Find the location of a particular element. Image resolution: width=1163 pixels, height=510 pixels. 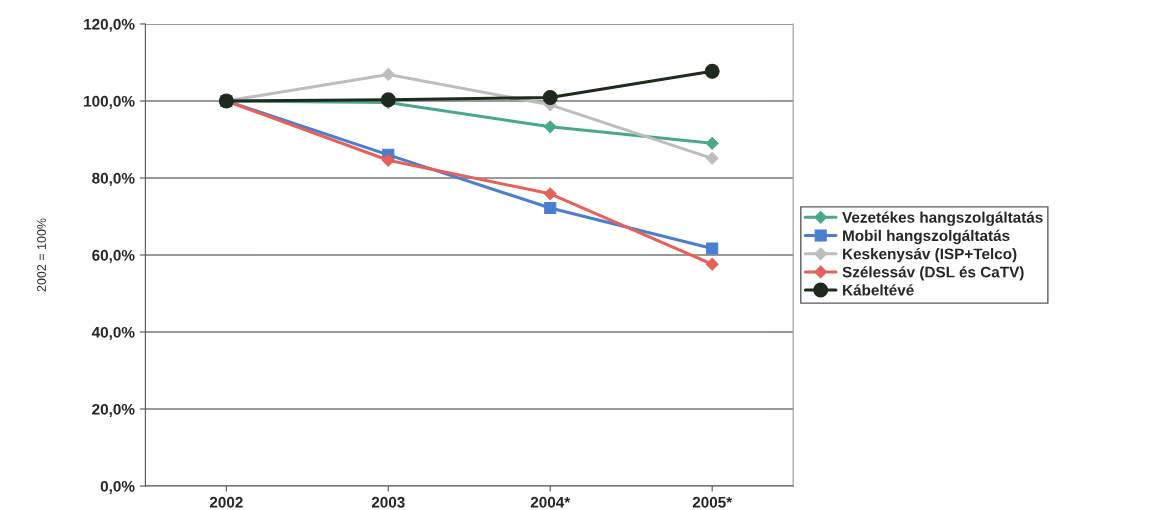

y-axis-title: 2002 = 100% is located at coordinates (41, 255).